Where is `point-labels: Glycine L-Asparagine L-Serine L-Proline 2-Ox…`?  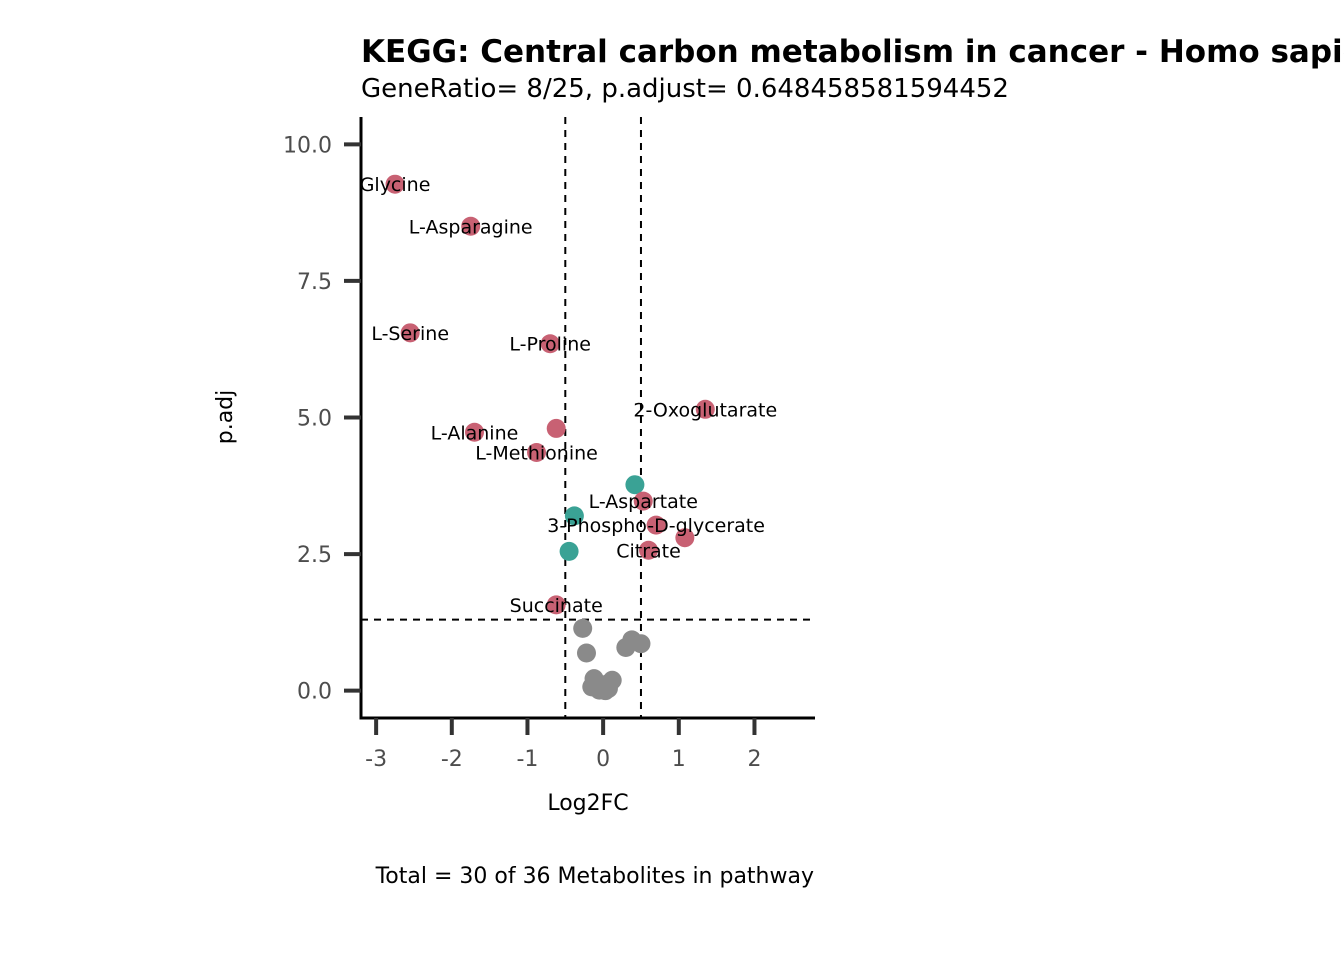
point-labels: Glycine L-Asparagine L-Serine L-Proline 2-Ox… is located at coordinates (568, 395).